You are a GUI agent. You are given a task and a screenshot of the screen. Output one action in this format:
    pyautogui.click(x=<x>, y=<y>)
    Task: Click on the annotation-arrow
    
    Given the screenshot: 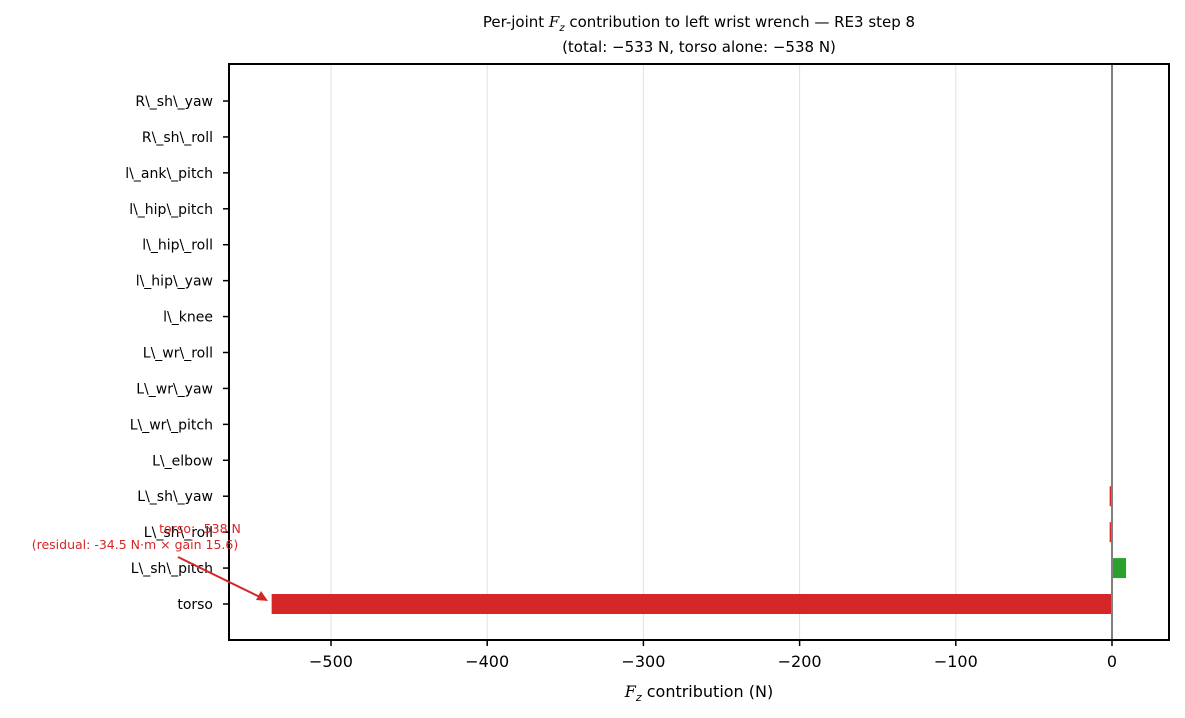 What is the action you would take?
    pyautogui.click(x=220, y=577)
    